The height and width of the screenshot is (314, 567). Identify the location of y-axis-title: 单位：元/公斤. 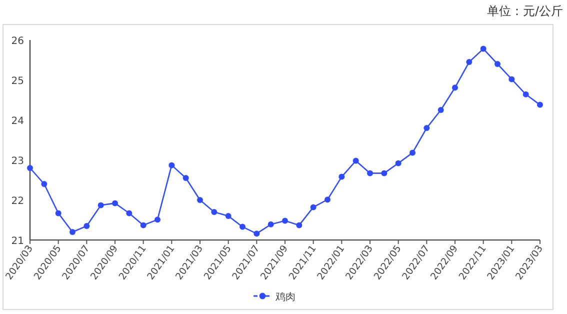
(524, 11).